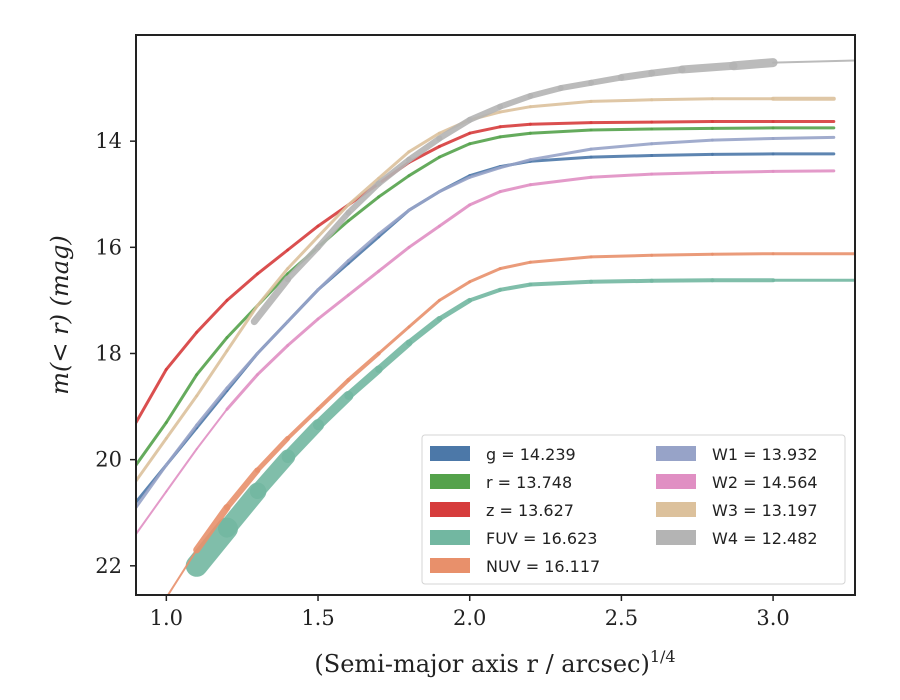  I want to click on legend-label: W1 = 13.932, so click(765, 454).